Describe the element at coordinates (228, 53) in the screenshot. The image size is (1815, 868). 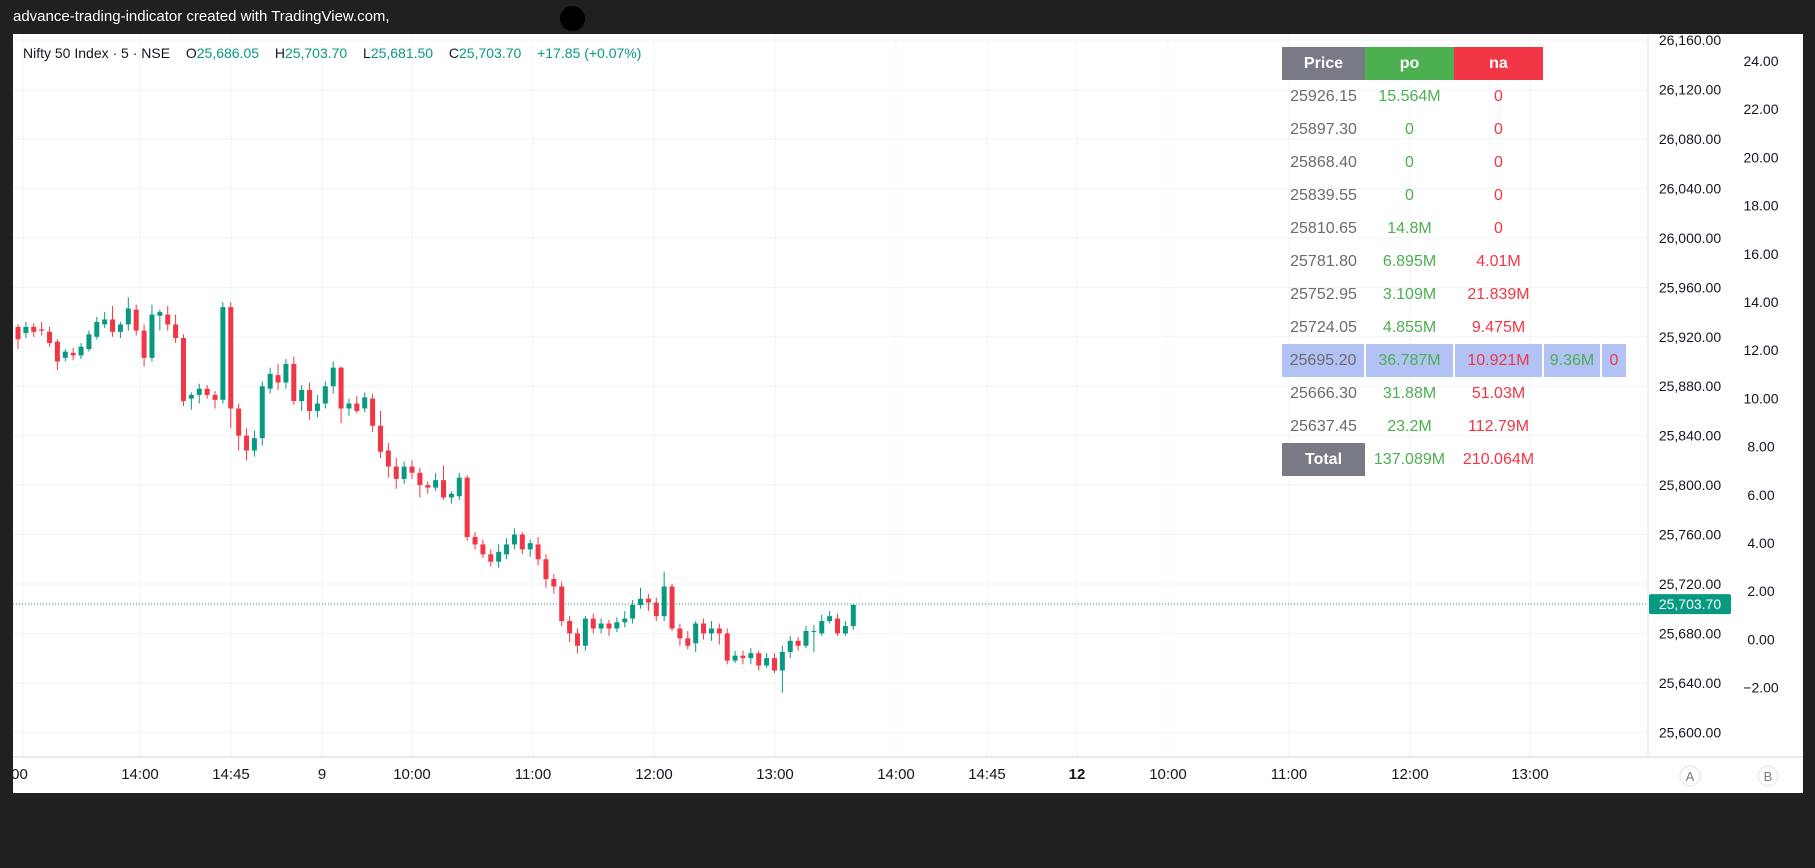
I see `legend-open-value: 25,686.05` at that location.